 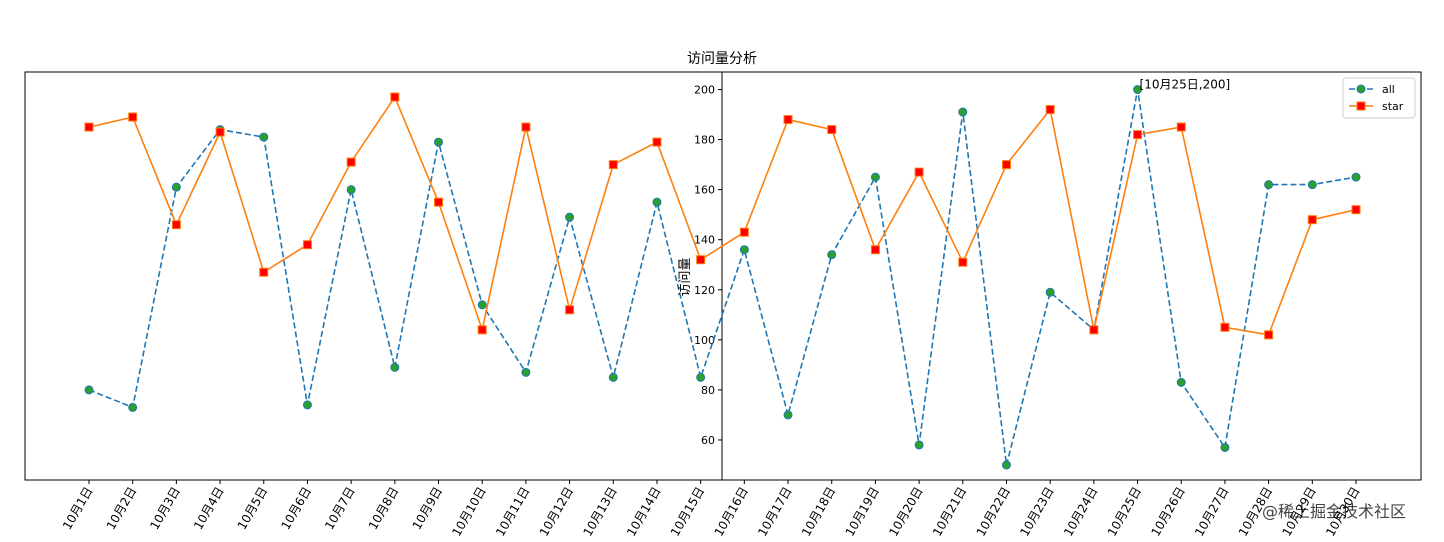 What do you see at coordinates (1361, 89) in the screenshot?
I see `legend-all-marker` at bounding box center [1361, 89].